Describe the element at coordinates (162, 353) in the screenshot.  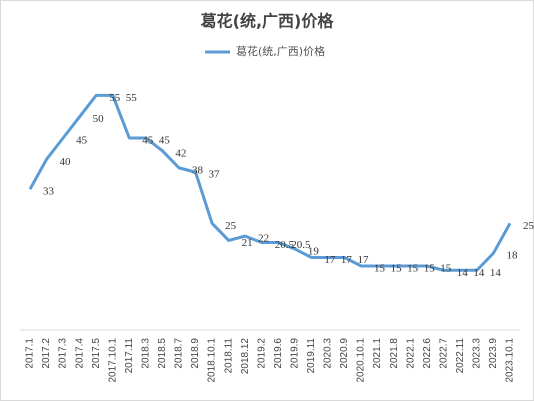
I see `x-tick-label: 2018.5` at that location.